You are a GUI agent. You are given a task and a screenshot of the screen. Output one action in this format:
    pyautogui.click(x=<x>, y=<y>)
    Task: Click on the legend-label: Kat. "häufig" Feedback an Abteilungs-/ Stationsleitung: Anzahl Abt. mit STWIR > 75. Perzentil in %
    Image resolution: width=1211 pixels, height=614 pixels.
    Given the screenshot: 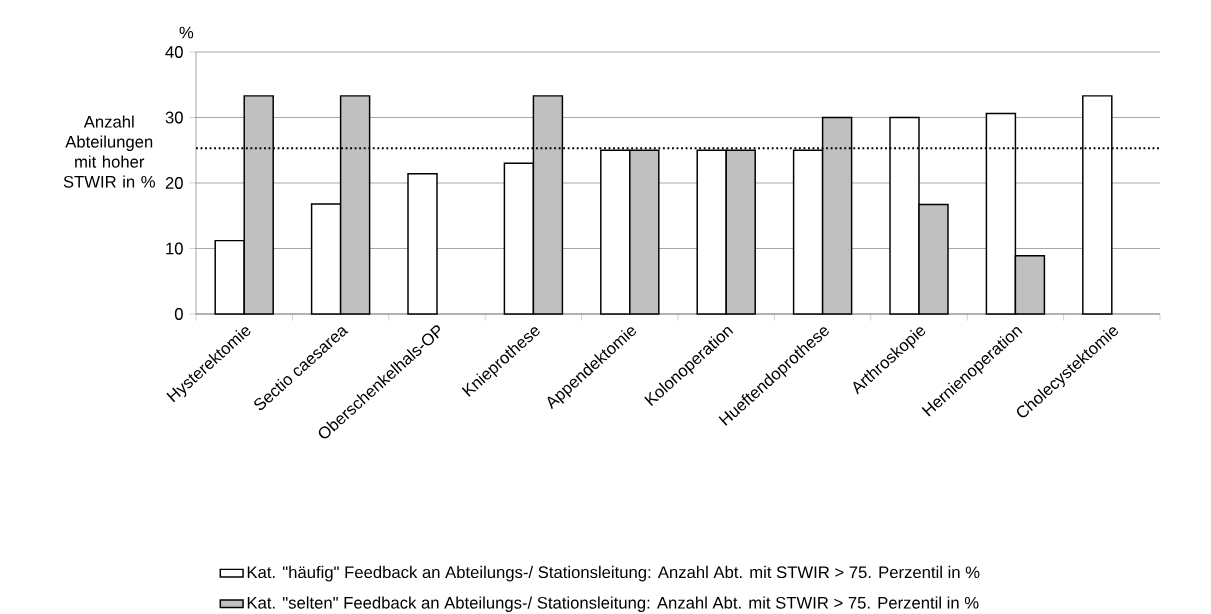 What is the action you would take?
    pyautogui.click(x=613, y=573)
    